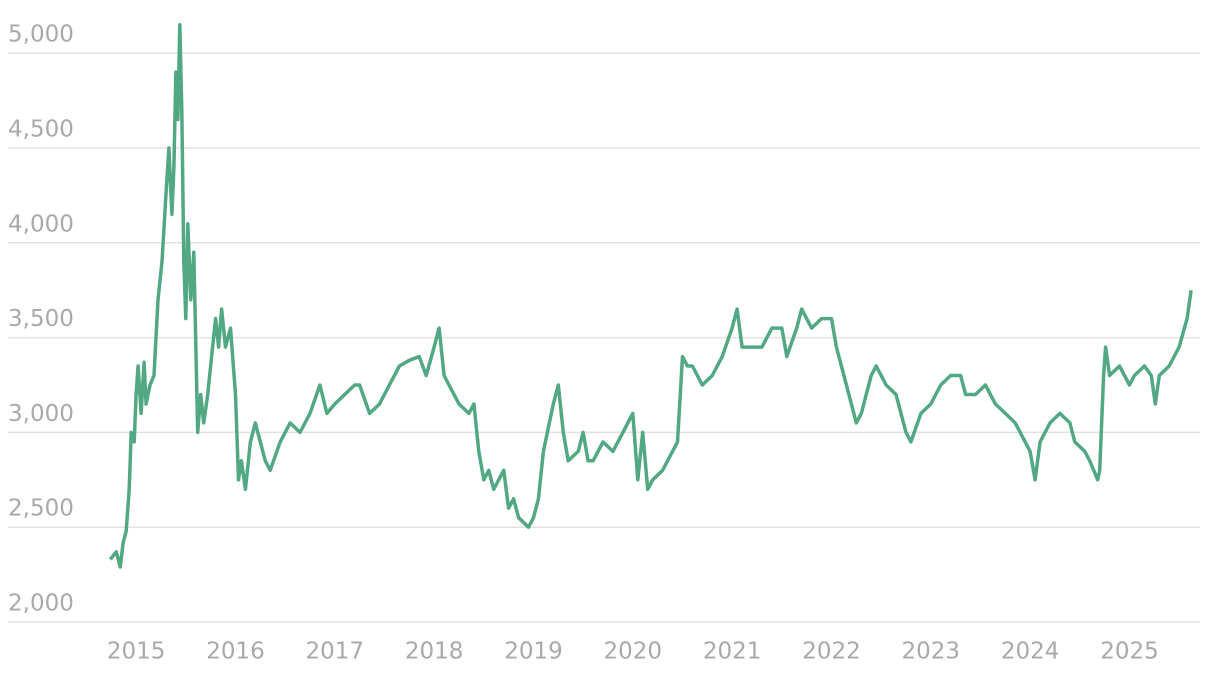 The width and height of the screenshot is (1220, 682). What do you see at coordinates (41, 319) in the screenshot?
I see `y-tick-label: 3,500` at bounding box center [41, 319].